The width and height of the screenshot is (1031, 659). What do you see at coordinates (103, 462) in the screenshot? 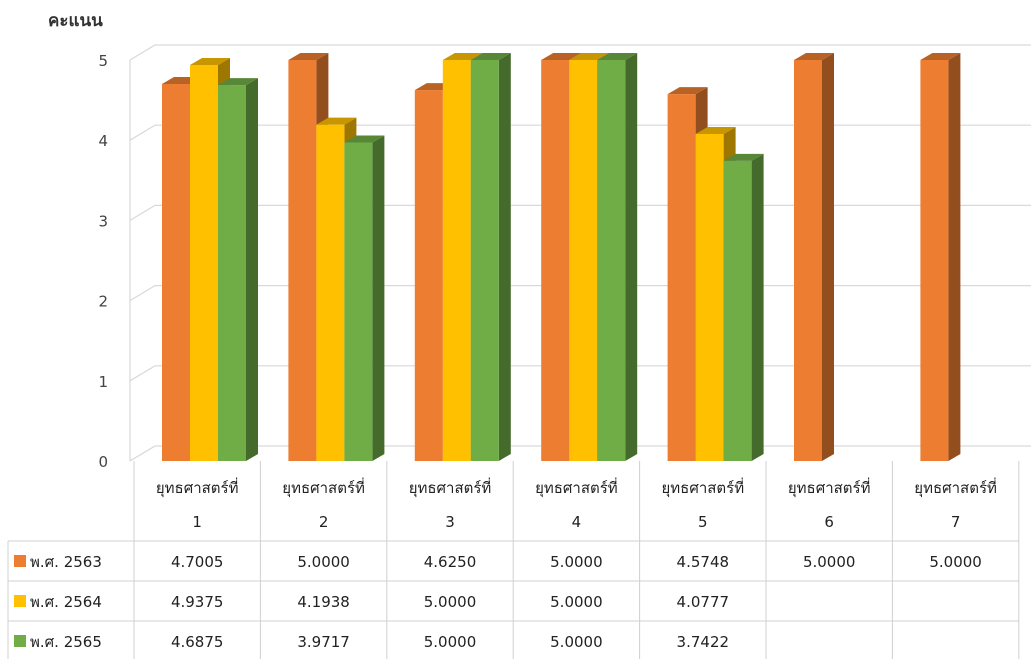
I see `y-tick-label: 0` at bounding box center [103, 462].